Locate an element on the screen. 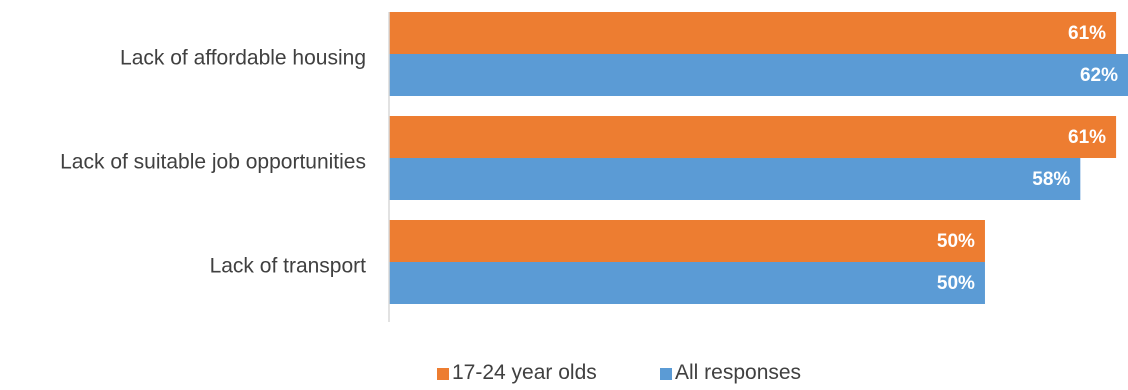 The image size is (1128, 390). legend-label: 17-24 year olds is located at coordinates (524, 372).